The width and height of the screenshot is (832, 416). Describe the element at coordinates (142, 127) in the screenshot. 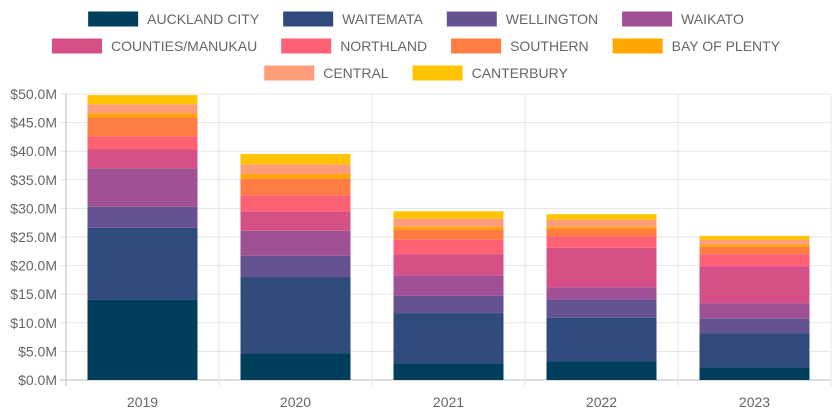

I see `bar-segment-southern-2019` at that location.